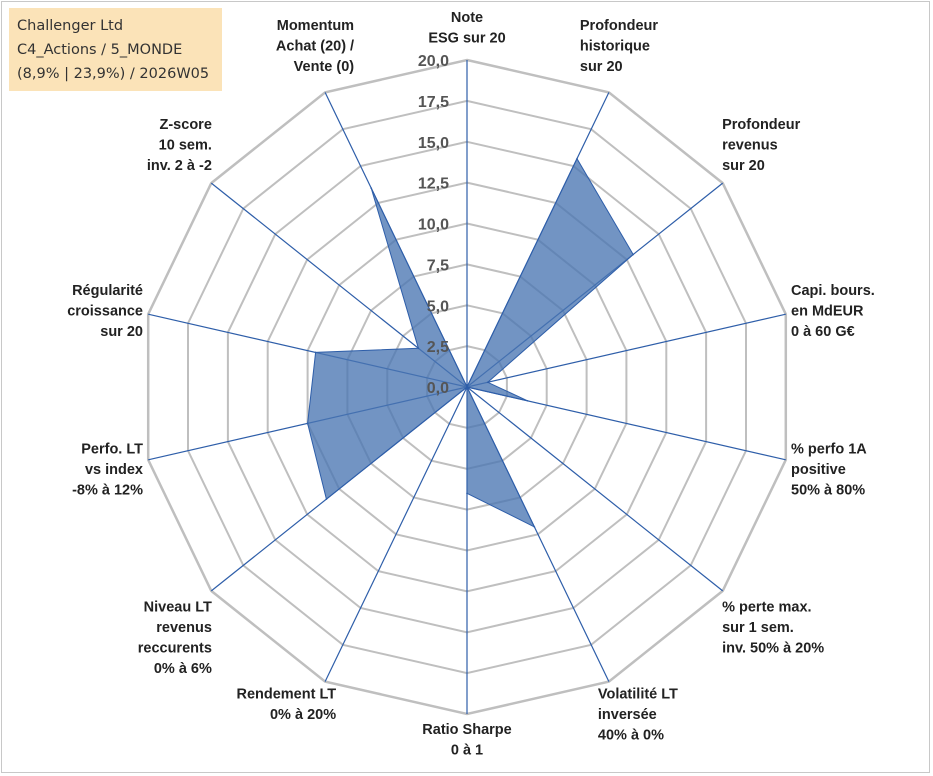  I want to click on axis-label-5: % perfo 1A positive 50% à 80%, so click(829, 470).